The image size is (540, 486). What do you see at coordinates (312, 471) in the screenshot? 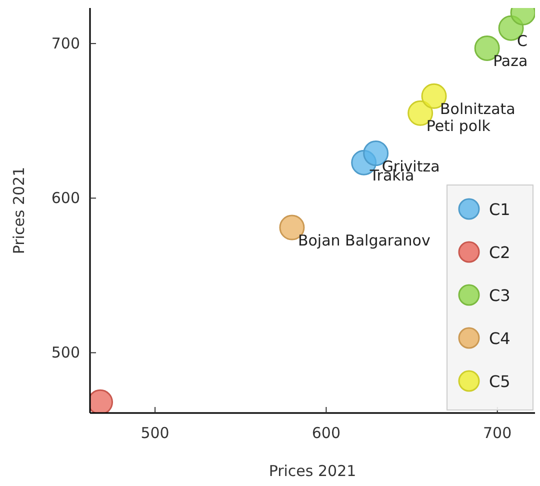
I see `x-axis-title: Prices 2021` at bounding box center [312, 471].